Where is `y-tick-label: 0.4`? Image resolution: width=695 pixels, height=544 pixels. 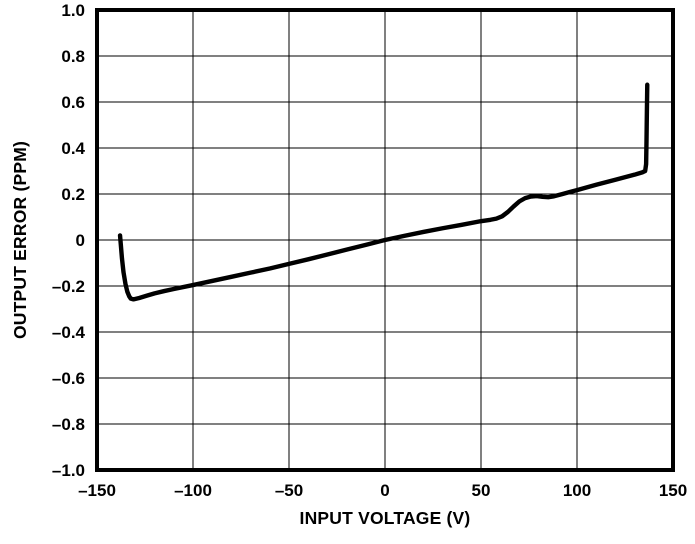
y-tick-label: 0.4 is located at coordinates (73, 148).